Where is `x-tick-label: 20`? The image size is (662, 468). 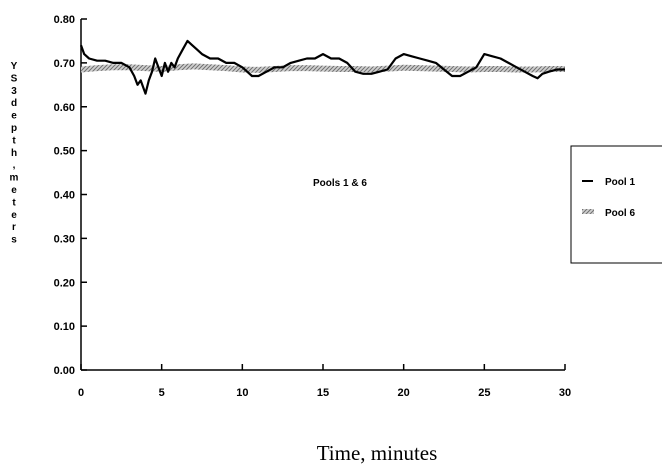
x-tick-label: 20 is located at coordinates (404, 393).